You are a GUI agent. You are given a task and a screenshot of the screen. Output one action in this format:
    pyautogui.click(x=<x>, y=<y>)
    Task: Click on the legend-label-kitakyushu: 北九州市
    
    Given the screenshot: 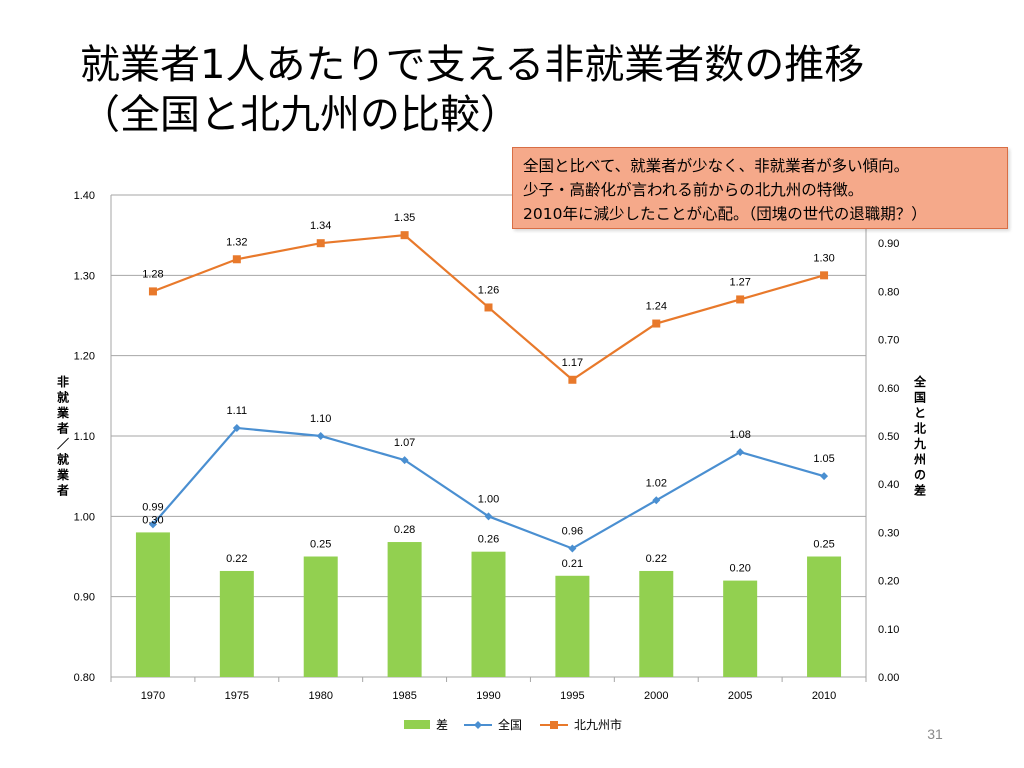 What is the action you would take?
    pyautogui.click(x=598, y=724)
    